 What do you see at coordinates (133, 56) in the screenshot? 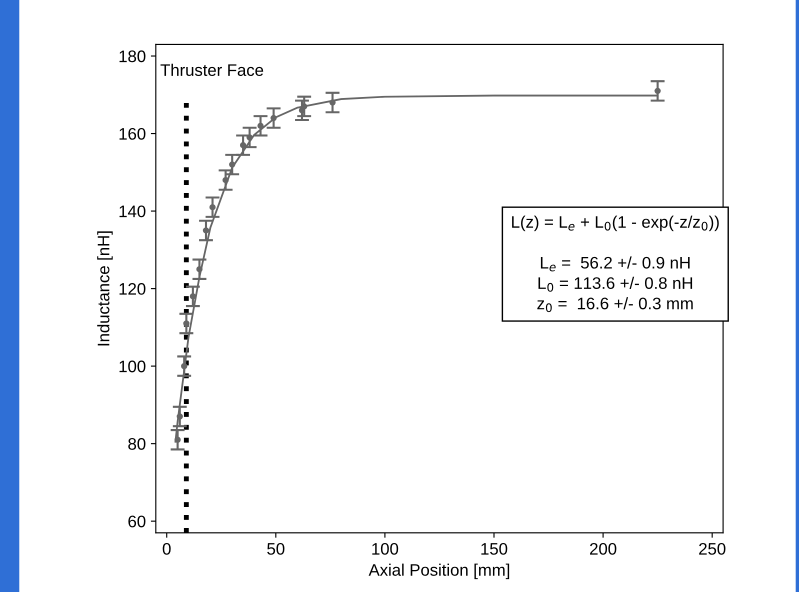
I see `y-tick-label: 180` at bounding box center [133, 56].